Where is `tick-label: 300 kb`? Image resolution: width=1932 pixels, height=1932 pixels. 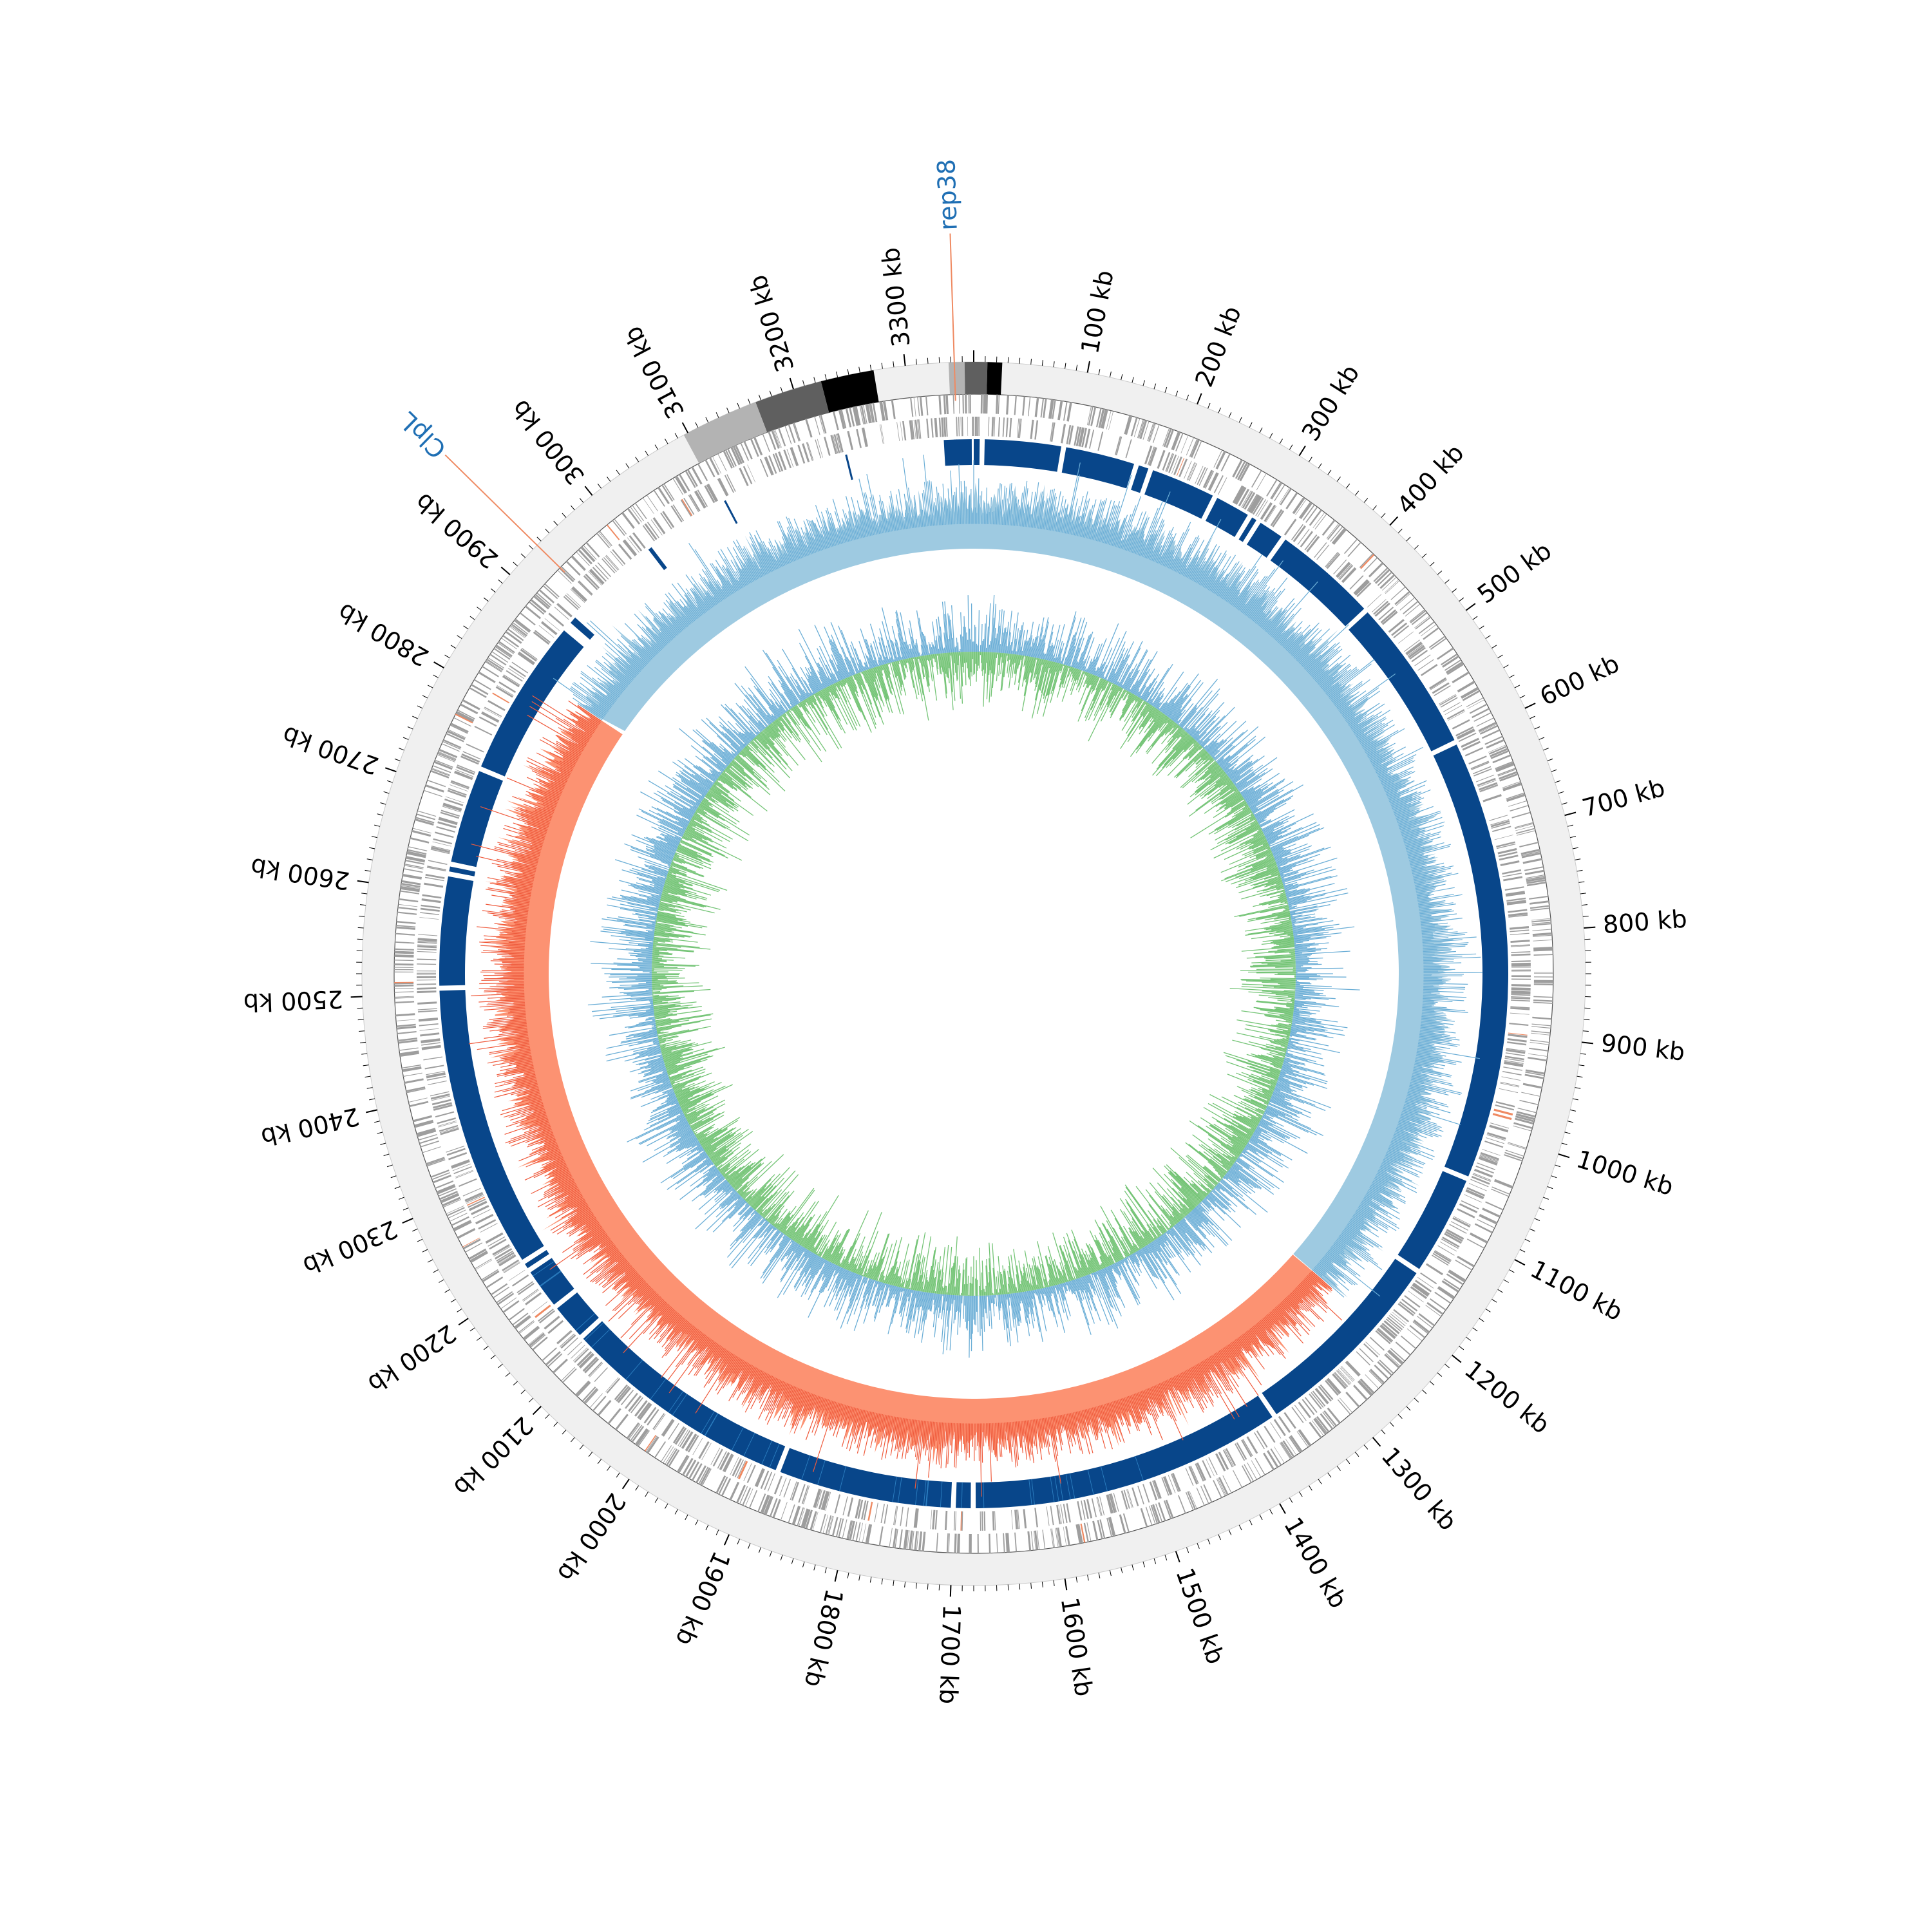 tick-label: 300 kb is located at coordinates (1331, 402).